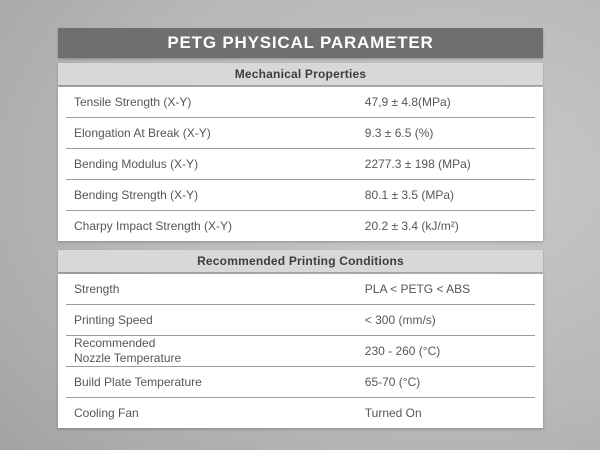 The image size is (600, 450). What do you see at coordinates (300, 132) in the screenshot?
I see `table-row: Elongation At Break (X-Y) 9.3 ± 6.5 (%)` at bounding box center [300, 132].